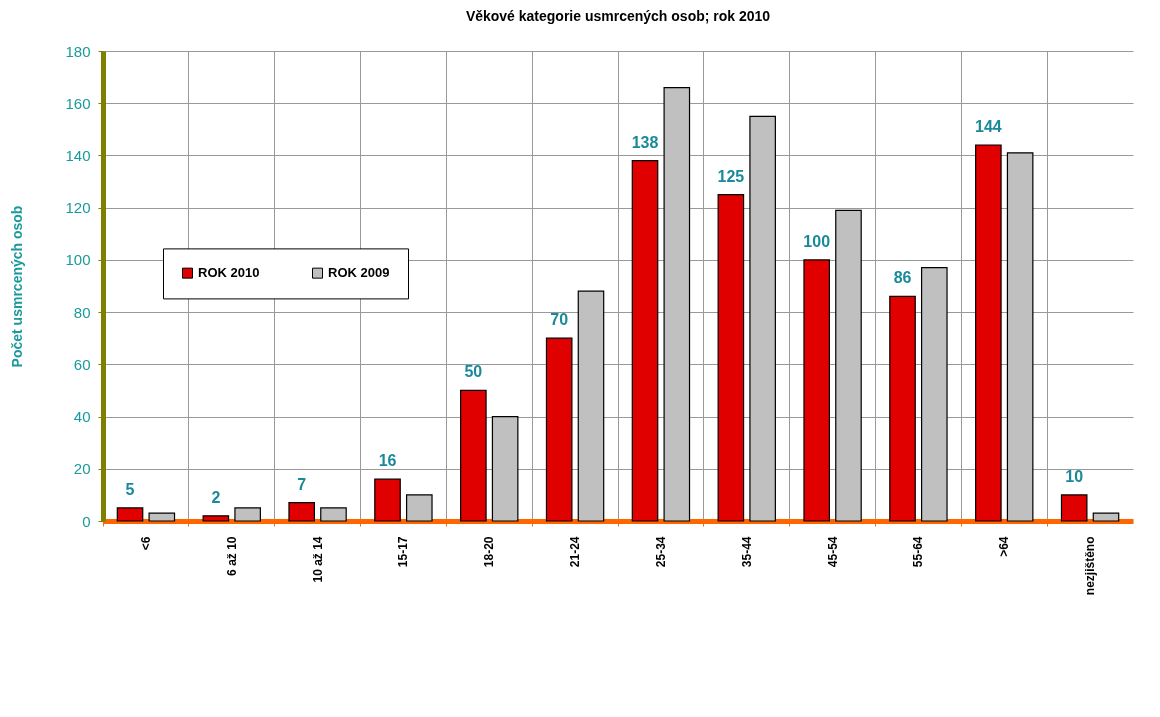 The image size is (1160, 717). I want to click on x-tick-label: 18-20, so click(489, 552).